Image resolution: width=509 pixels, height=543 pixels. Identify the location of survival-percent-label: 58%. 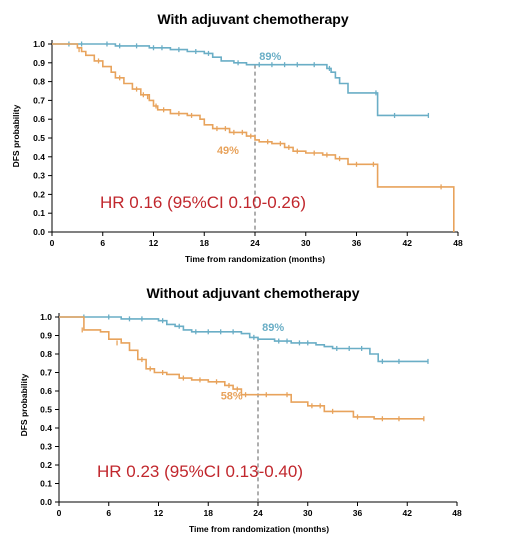
(232, 396).